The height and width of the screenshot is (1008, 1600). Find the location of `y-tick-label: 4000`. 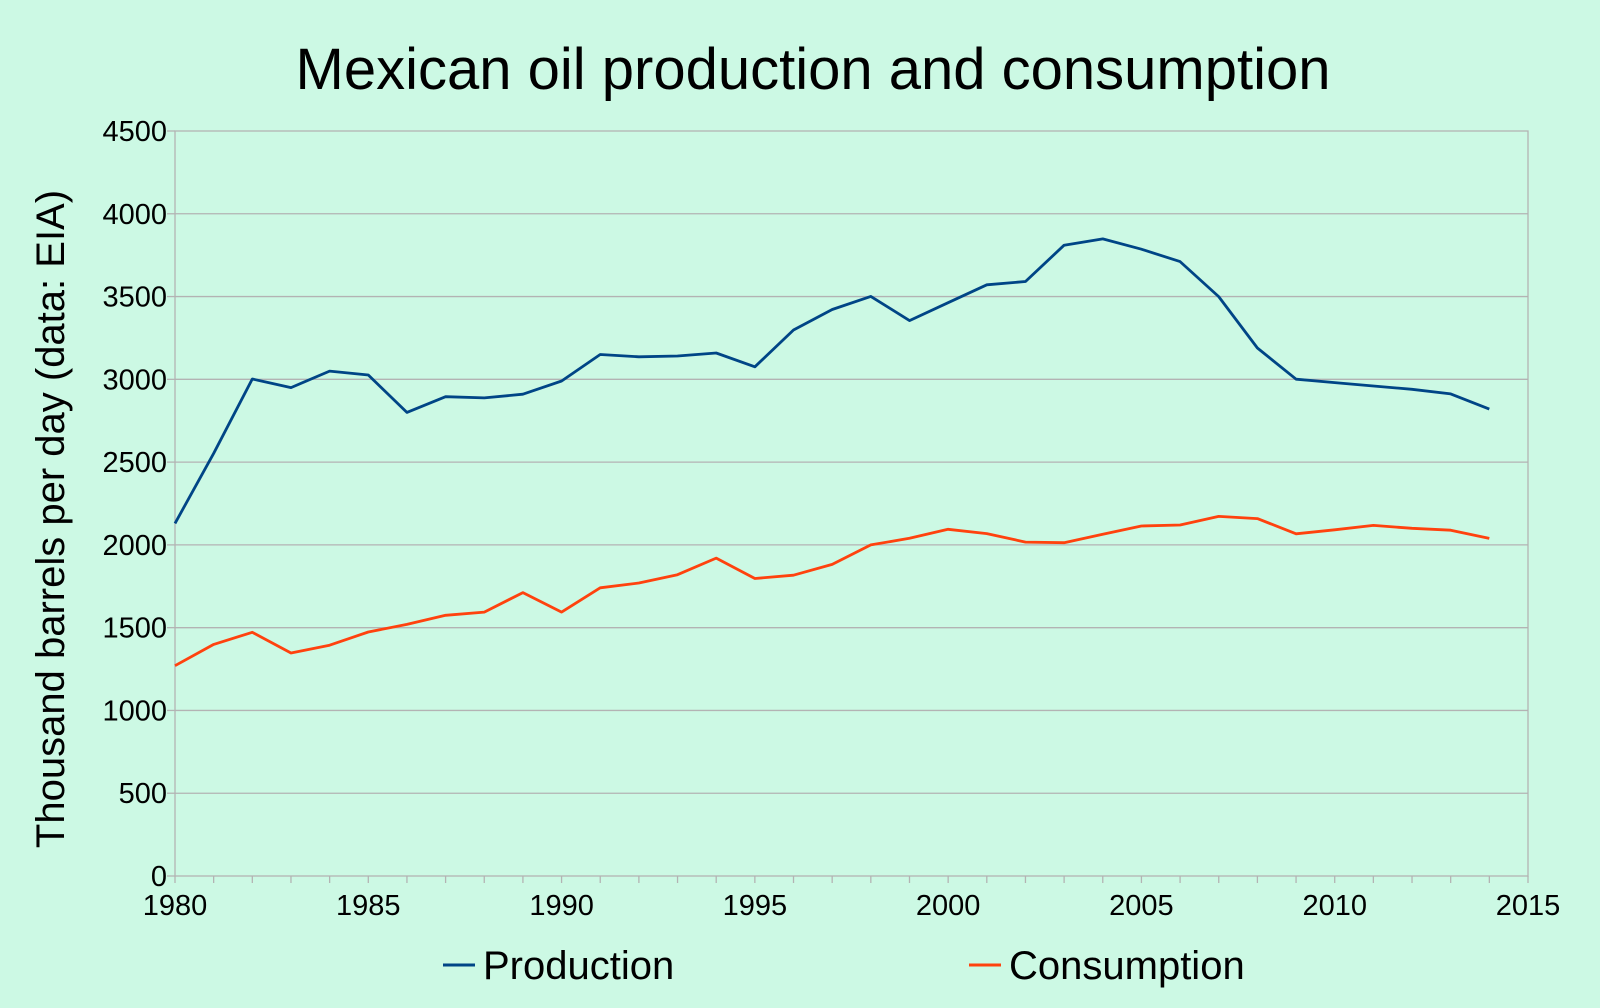

y-tick-label: 4000 is located at coordinates (134, 215).